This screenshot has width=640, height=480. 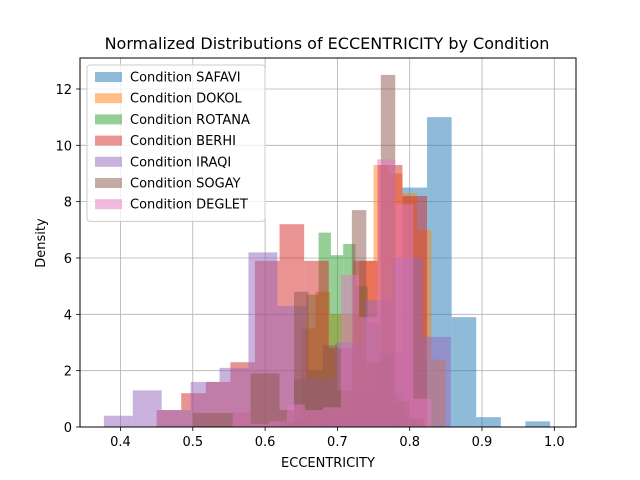 I want to click on y-tick-label: 8, so click(x=68, y=203).